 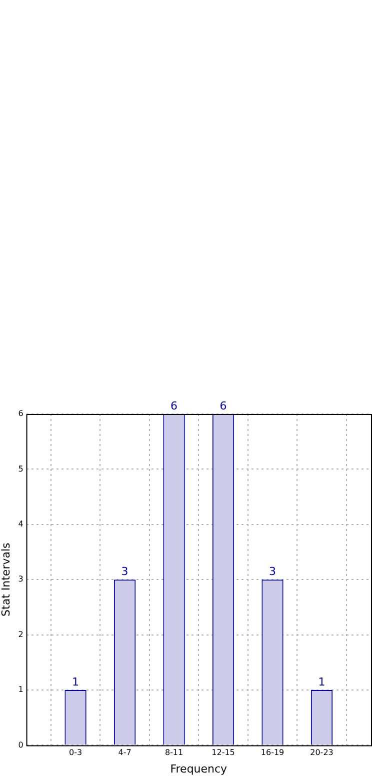 I want to click on y-tick-label: 3, so click(x=21, y=579).